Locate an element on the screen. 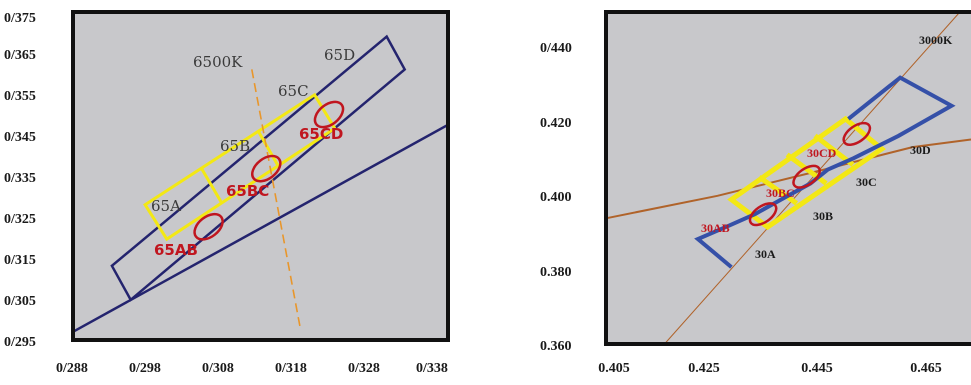 The image size is (971, 385). bin-30-blue-outline is located at coordinates (825, 172).